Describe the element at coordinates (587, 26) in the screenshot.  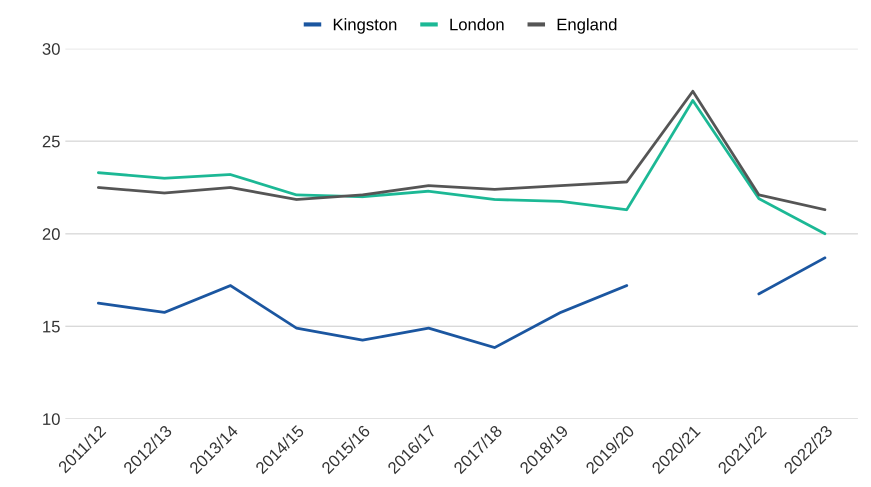
I see `legend-label: England` at that location.